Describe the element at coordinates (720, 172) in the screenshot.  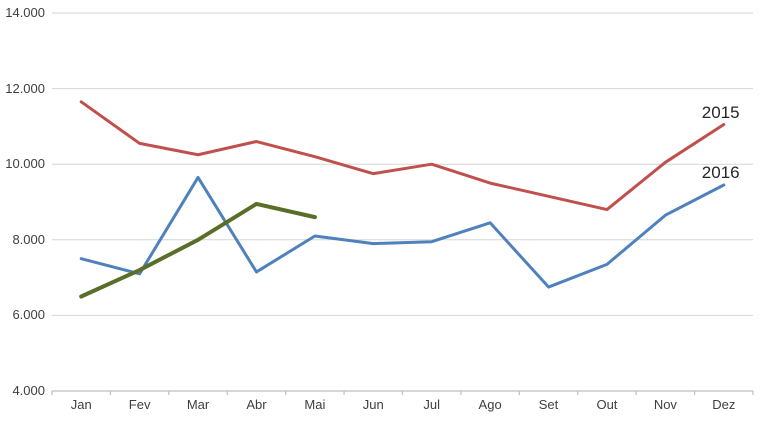
I see `series-label-2016: 2016` at that location.